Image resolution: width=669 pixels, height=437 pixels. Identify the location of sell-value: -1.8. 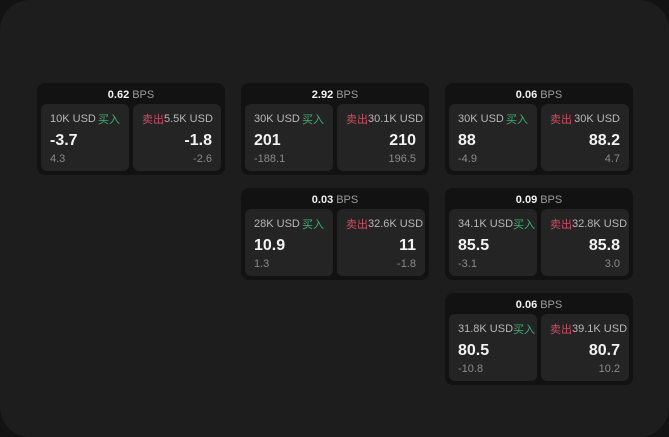
(198, 140).